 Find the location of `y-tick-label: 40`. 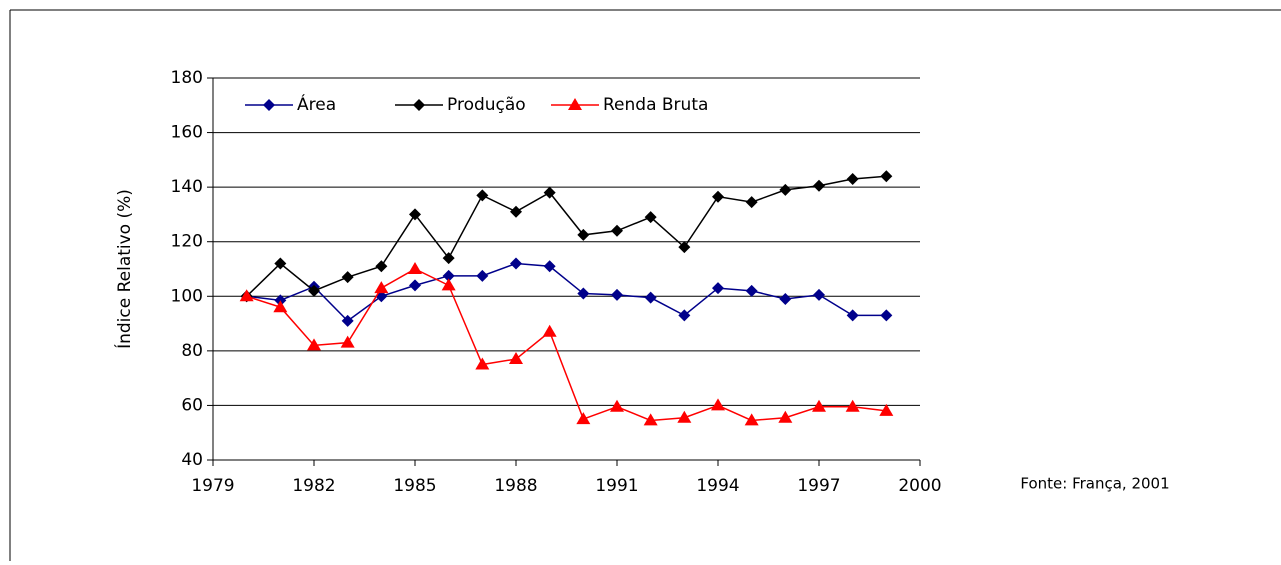

y-tick-label: 40 is located at coordinates (192, 460).